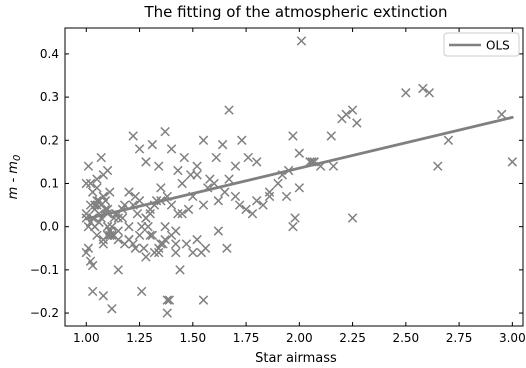  I want to click on x-tick-label: 3.00, so click(512, 338).